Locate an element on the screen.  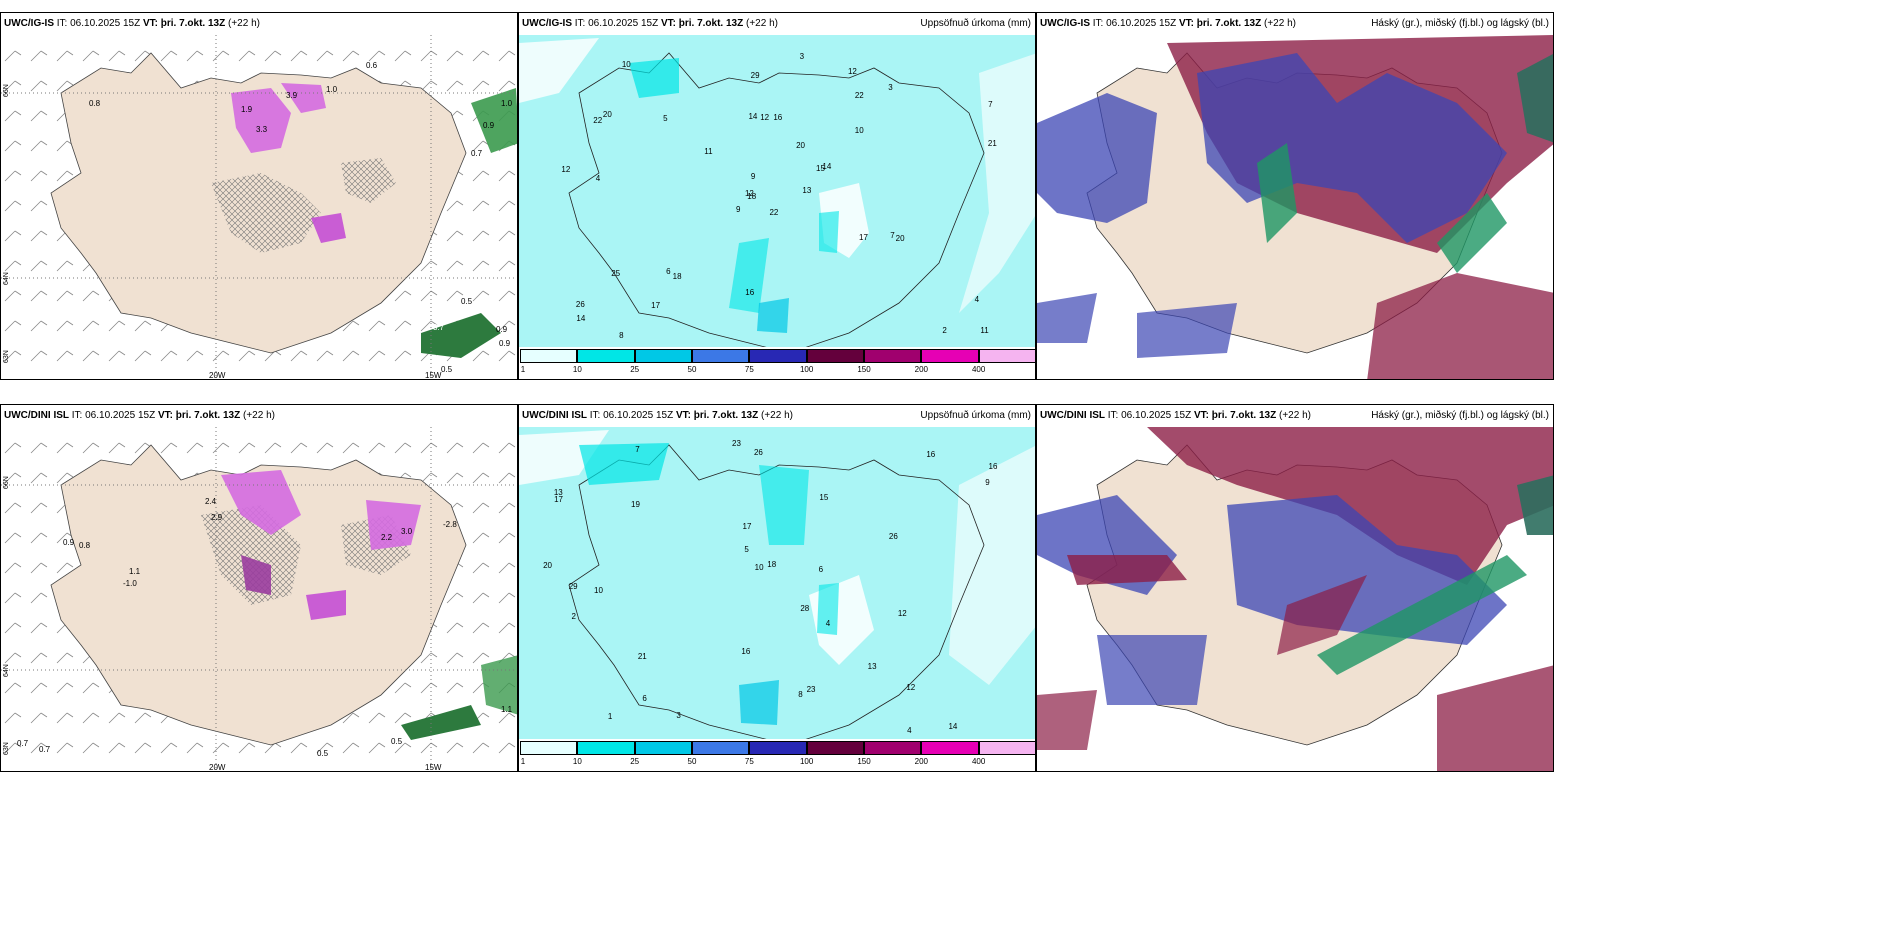
hatch-area is located at coordinates (368, 180).